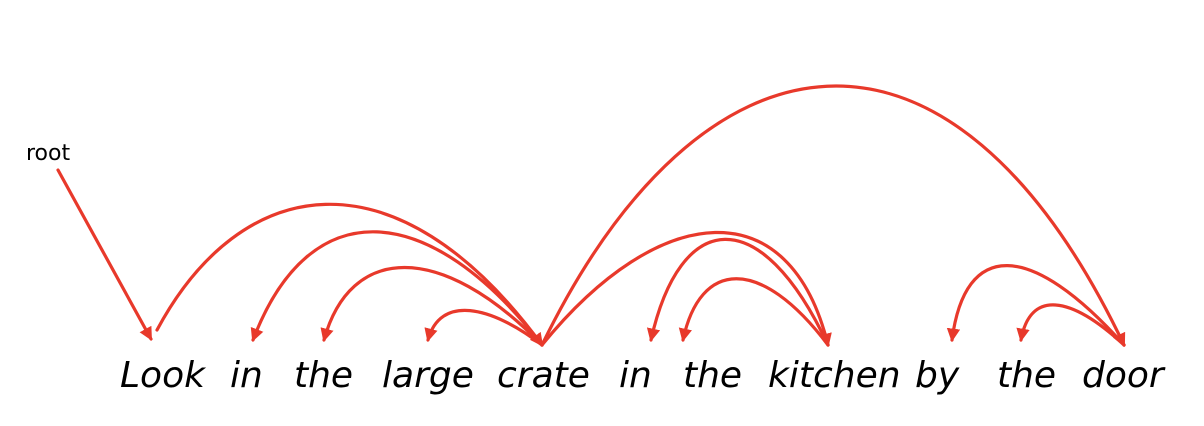 Image resolution: width=1204 pixels, height=426 pixels. I want to click on word-the-2: the, so click(712, 375).